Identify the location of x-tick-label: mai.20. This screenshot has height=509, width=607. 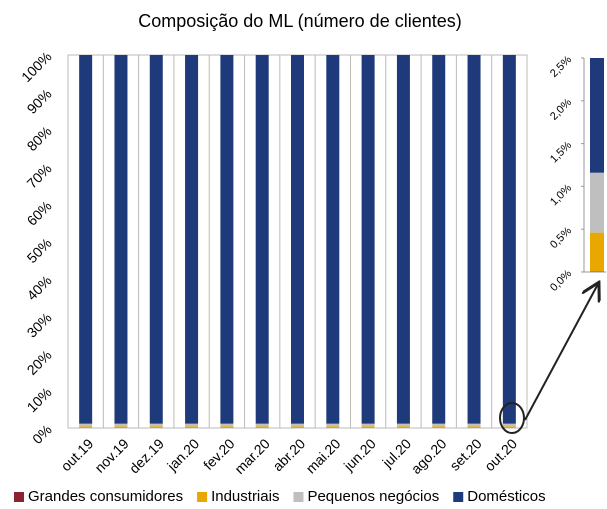
(323, 455).